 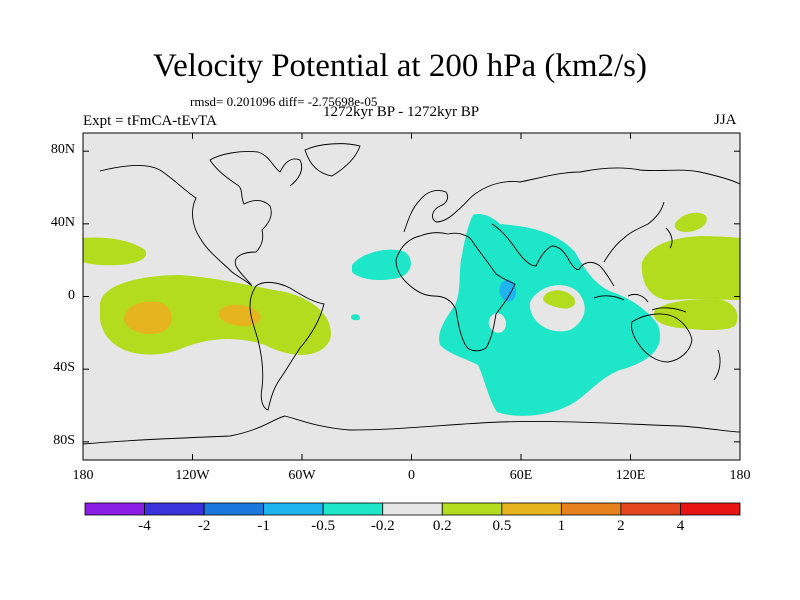 What do you see at coordinates (608, 227) in the screenshot?
I see `coast-asia` at bounding box center [608, 227].